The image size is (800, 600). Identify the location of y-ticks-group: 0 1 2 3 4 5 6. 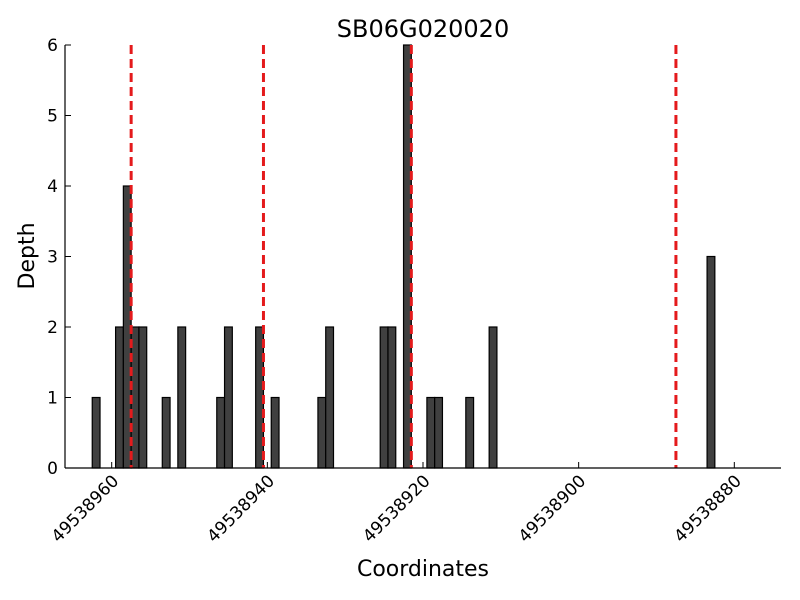
(59, 257).